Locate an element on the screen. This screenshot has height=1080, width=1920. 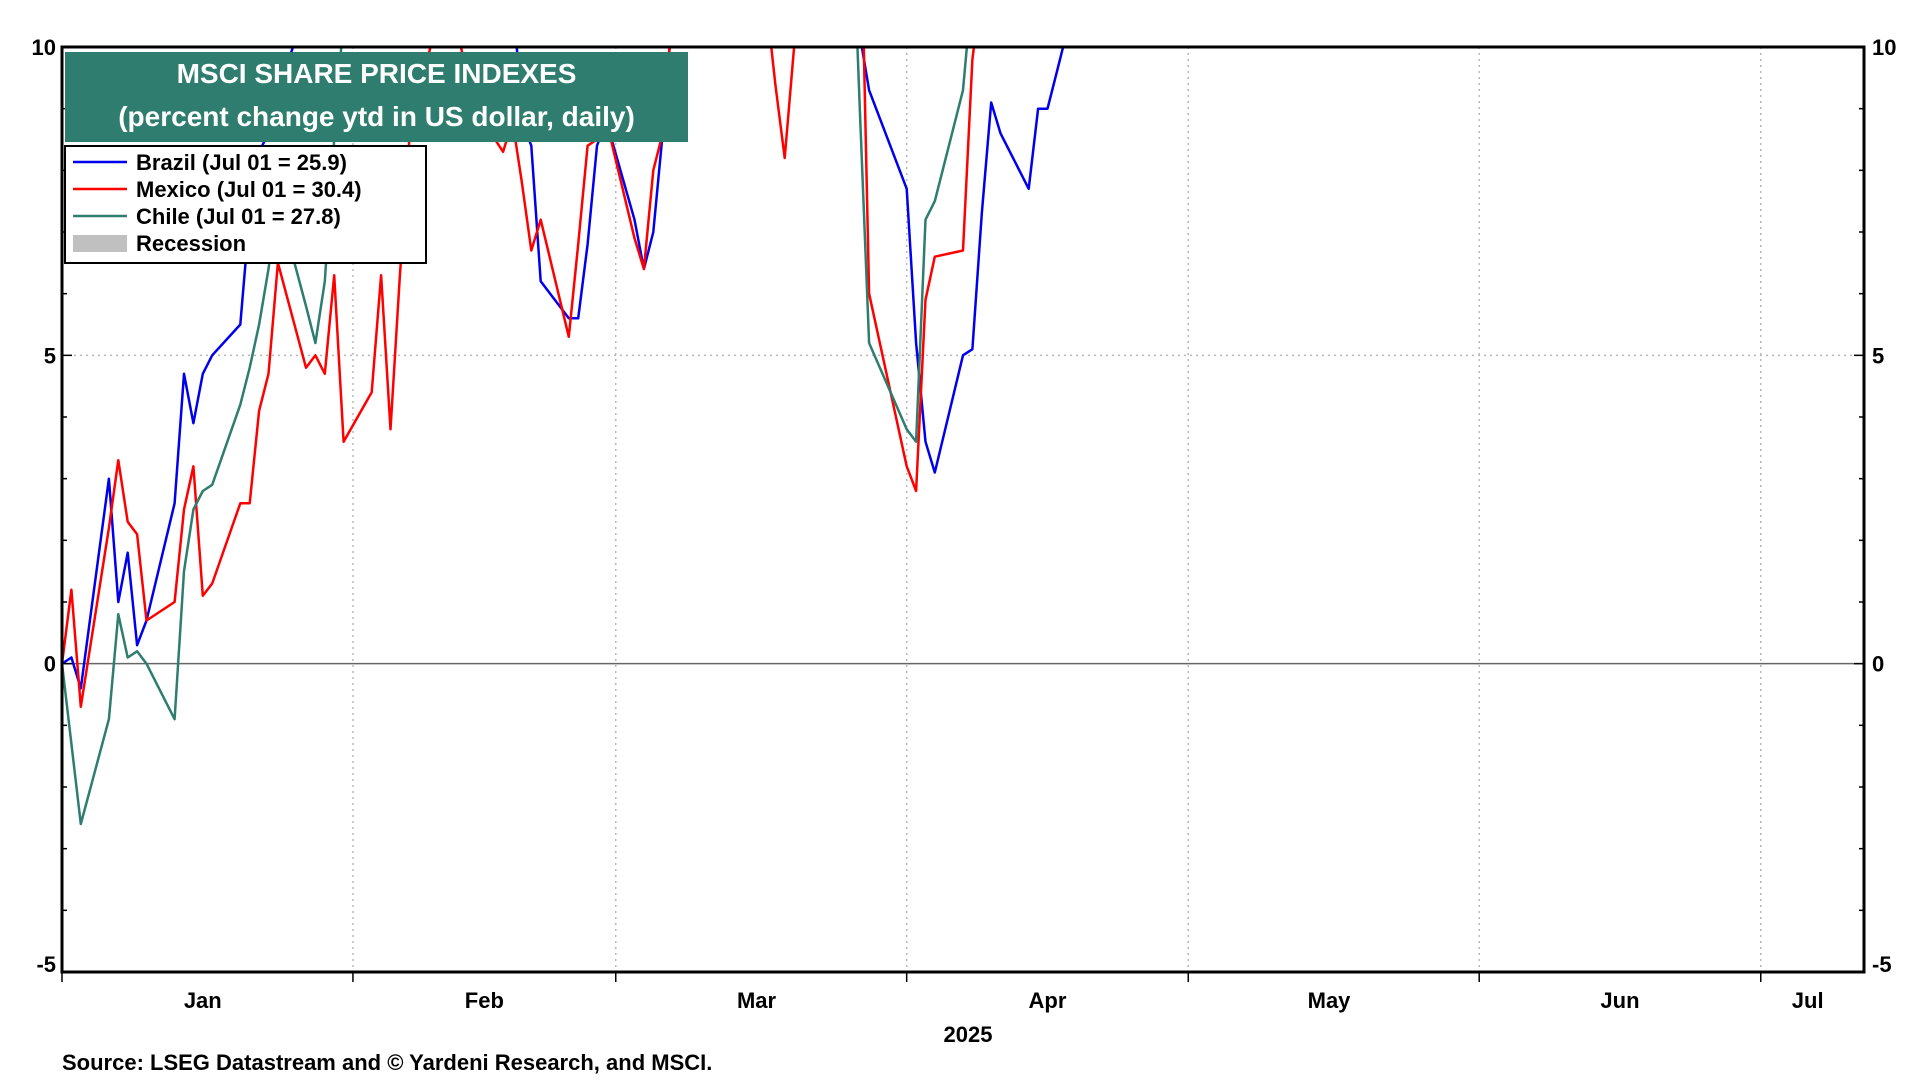
y-tick-label-left: 10 is located at coordinates (44, 47).